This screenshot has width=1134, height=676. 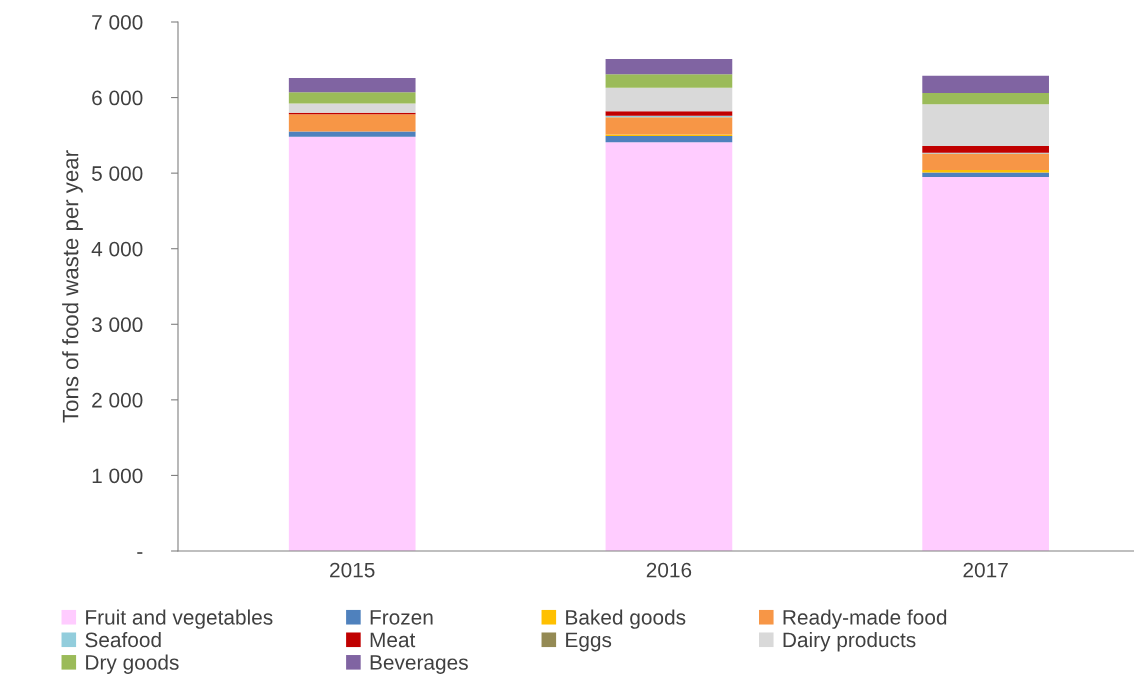 I want to click on legend-label: Meat, so click(x=393, y=640).